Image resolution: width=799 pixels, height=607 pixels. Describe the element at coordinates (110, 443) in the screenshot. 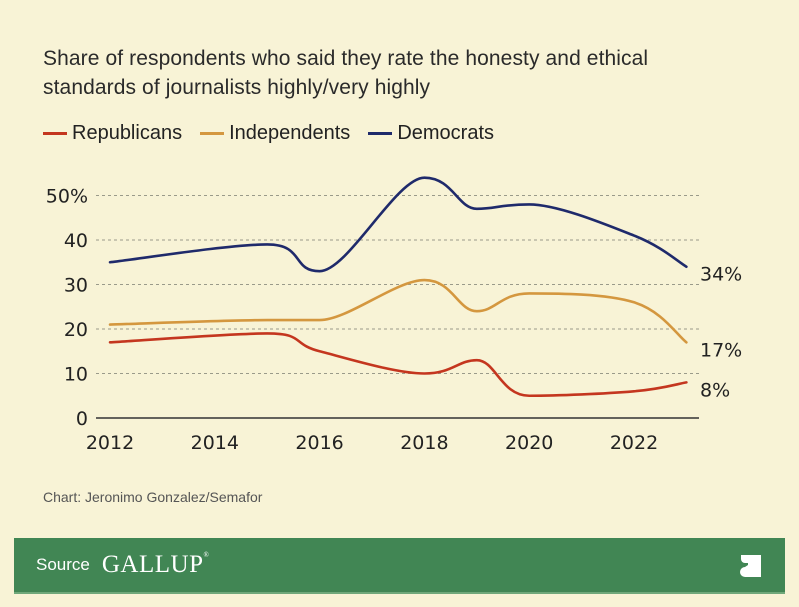

I see `x-tick-label: 2012` at that location.